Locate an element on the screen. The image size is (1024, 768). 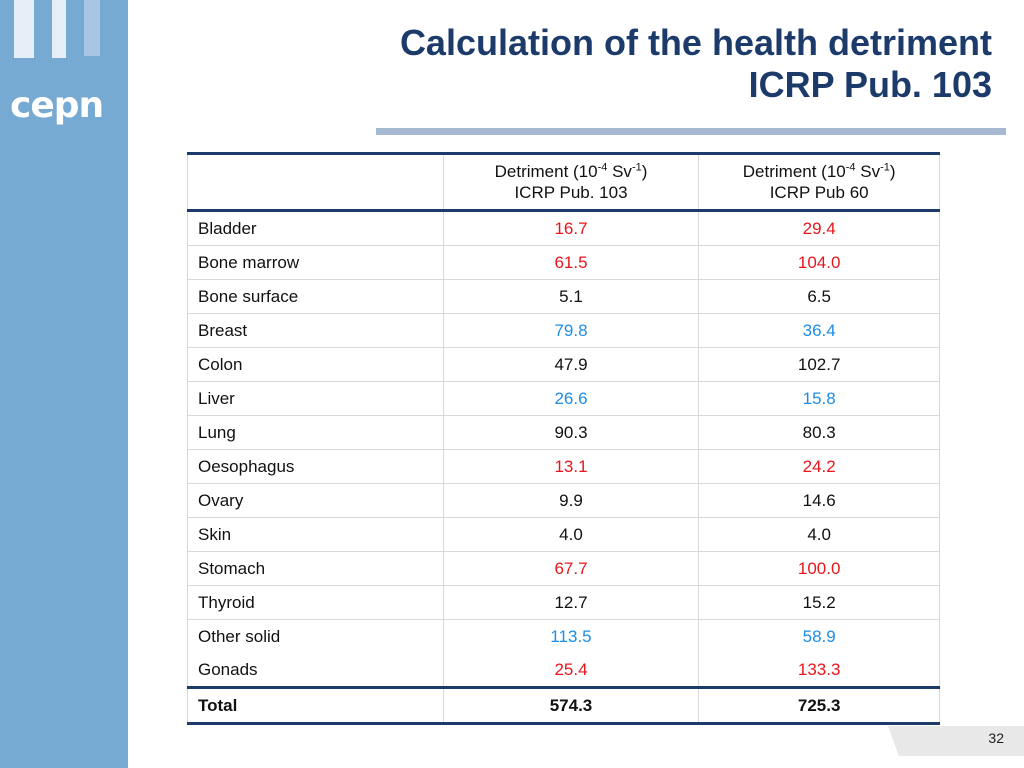
organ-name: Thyroid is located at coordinates (315, 602).